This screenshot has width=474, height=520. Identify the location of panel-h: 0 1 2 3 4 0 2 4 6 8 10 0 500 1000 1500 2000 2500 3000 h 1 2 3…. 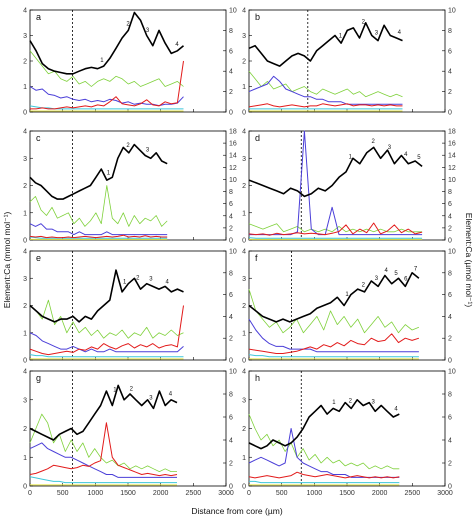
(349, 433).